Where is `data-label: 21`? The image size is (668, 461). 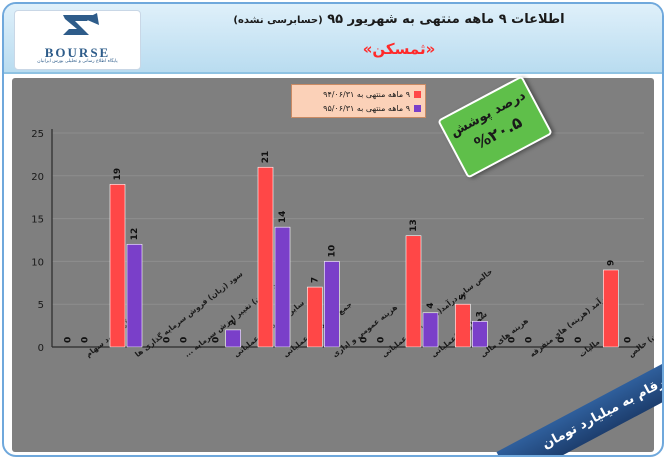 data-label: 21 is located at coordinates (266, 157).